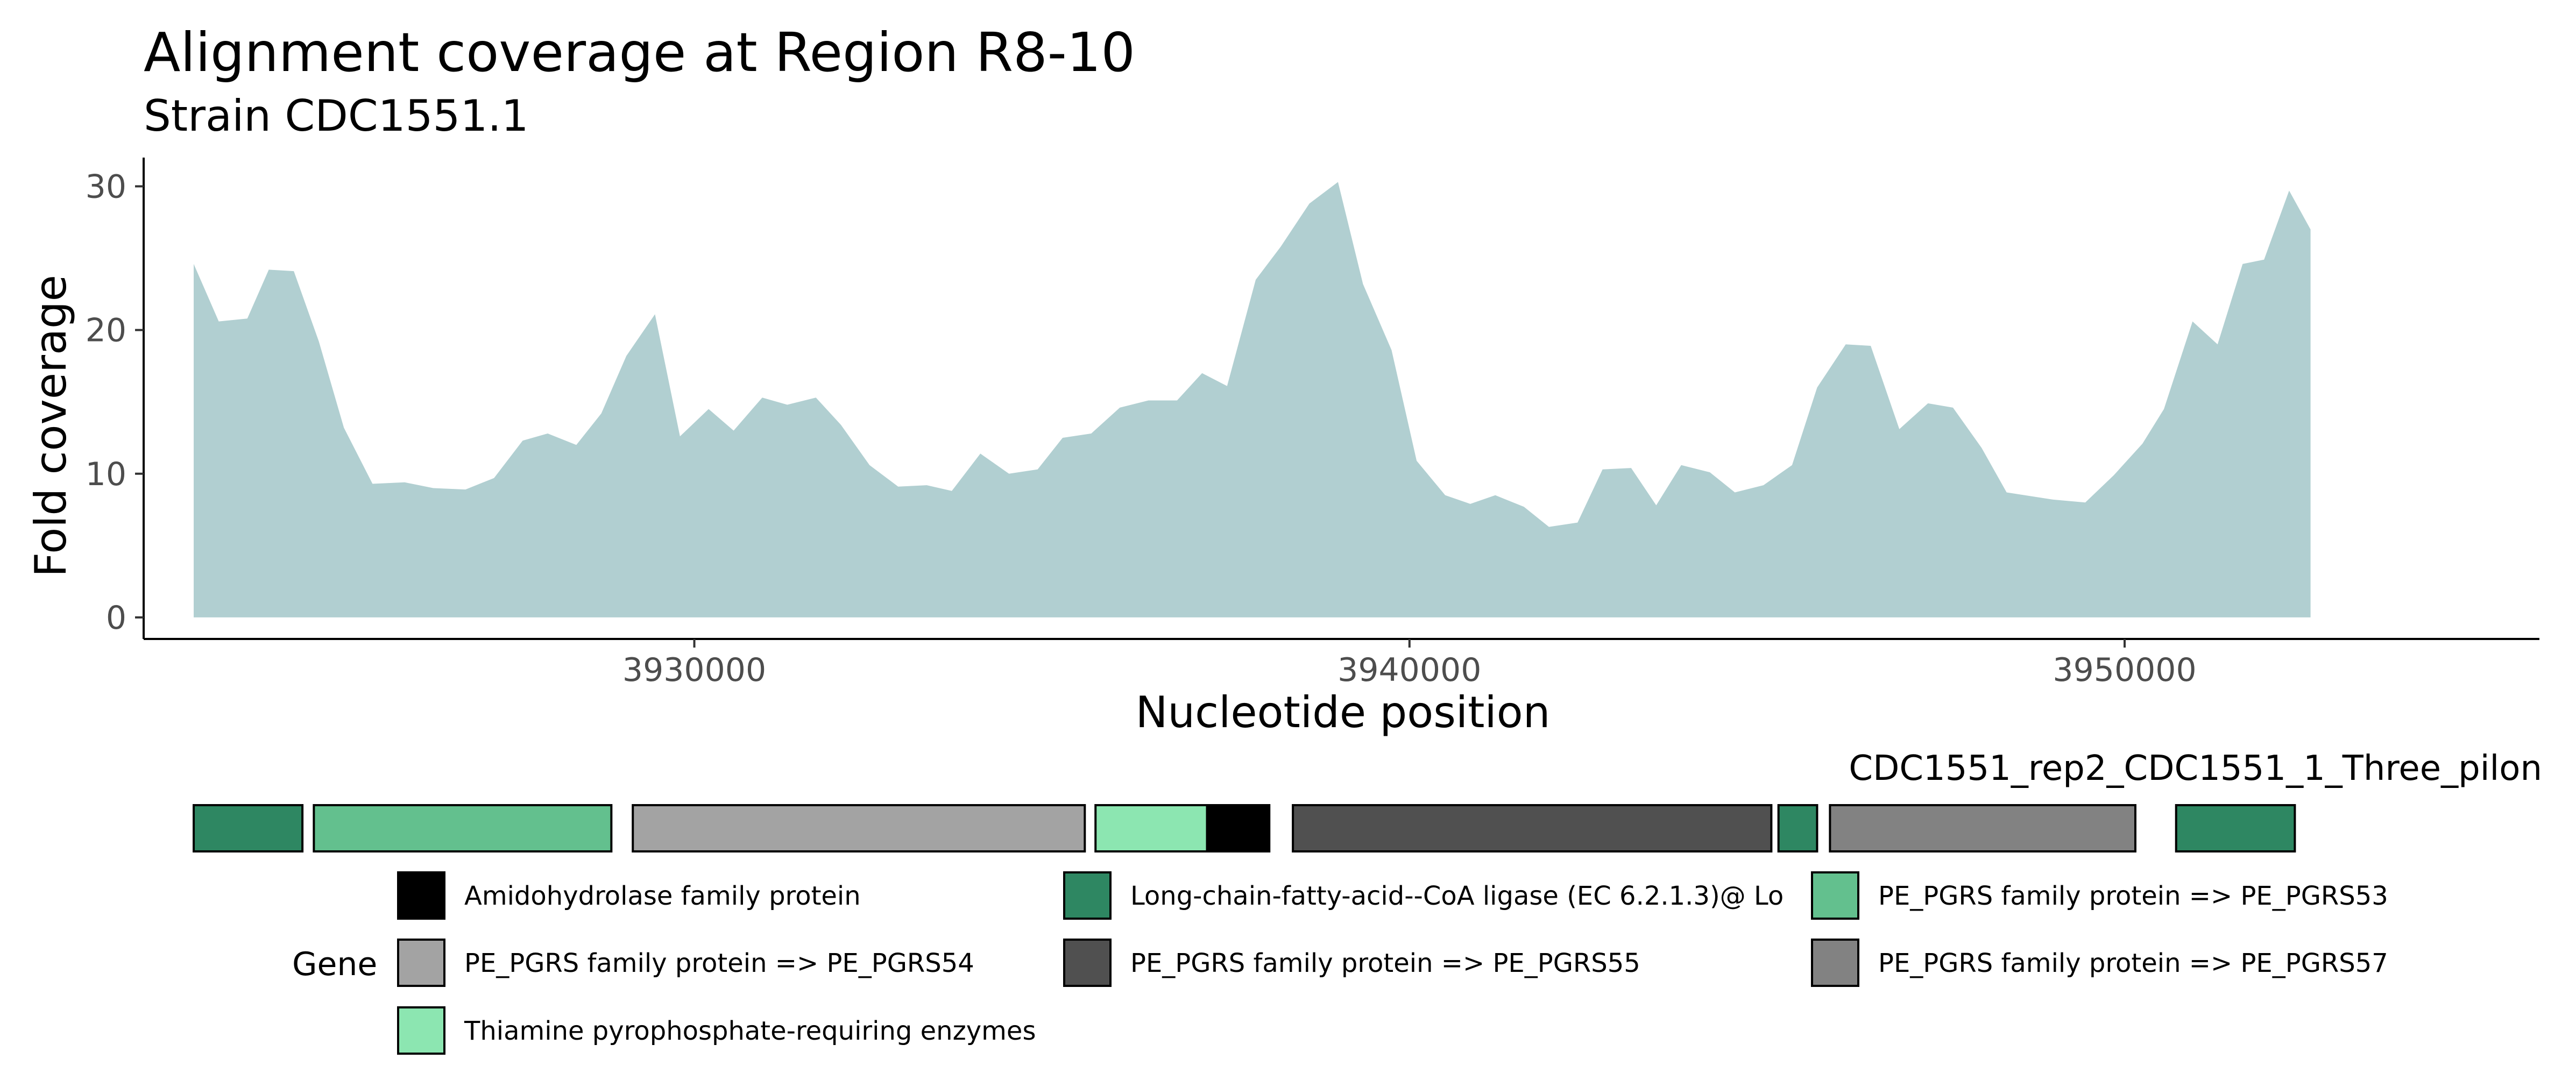 This screenshot has width=2576, height=1073. Describe the element at coordinates (336, 116) in the screenshot. I see `chart-subtitle: Strain CDC1551.1` at that location.